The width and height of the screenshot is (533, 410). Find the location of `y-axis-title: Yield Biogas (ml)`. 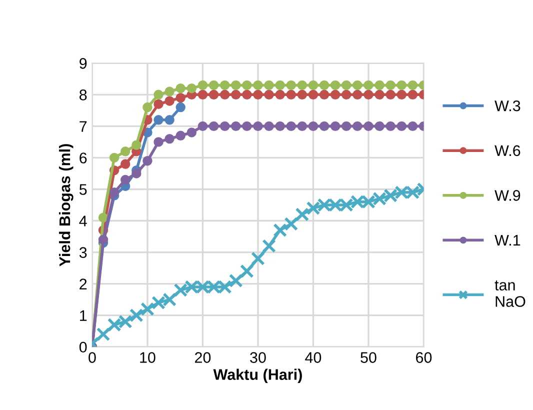

y-axis-title: Yield Biogas (ml) is located at coordinates (66, 205).